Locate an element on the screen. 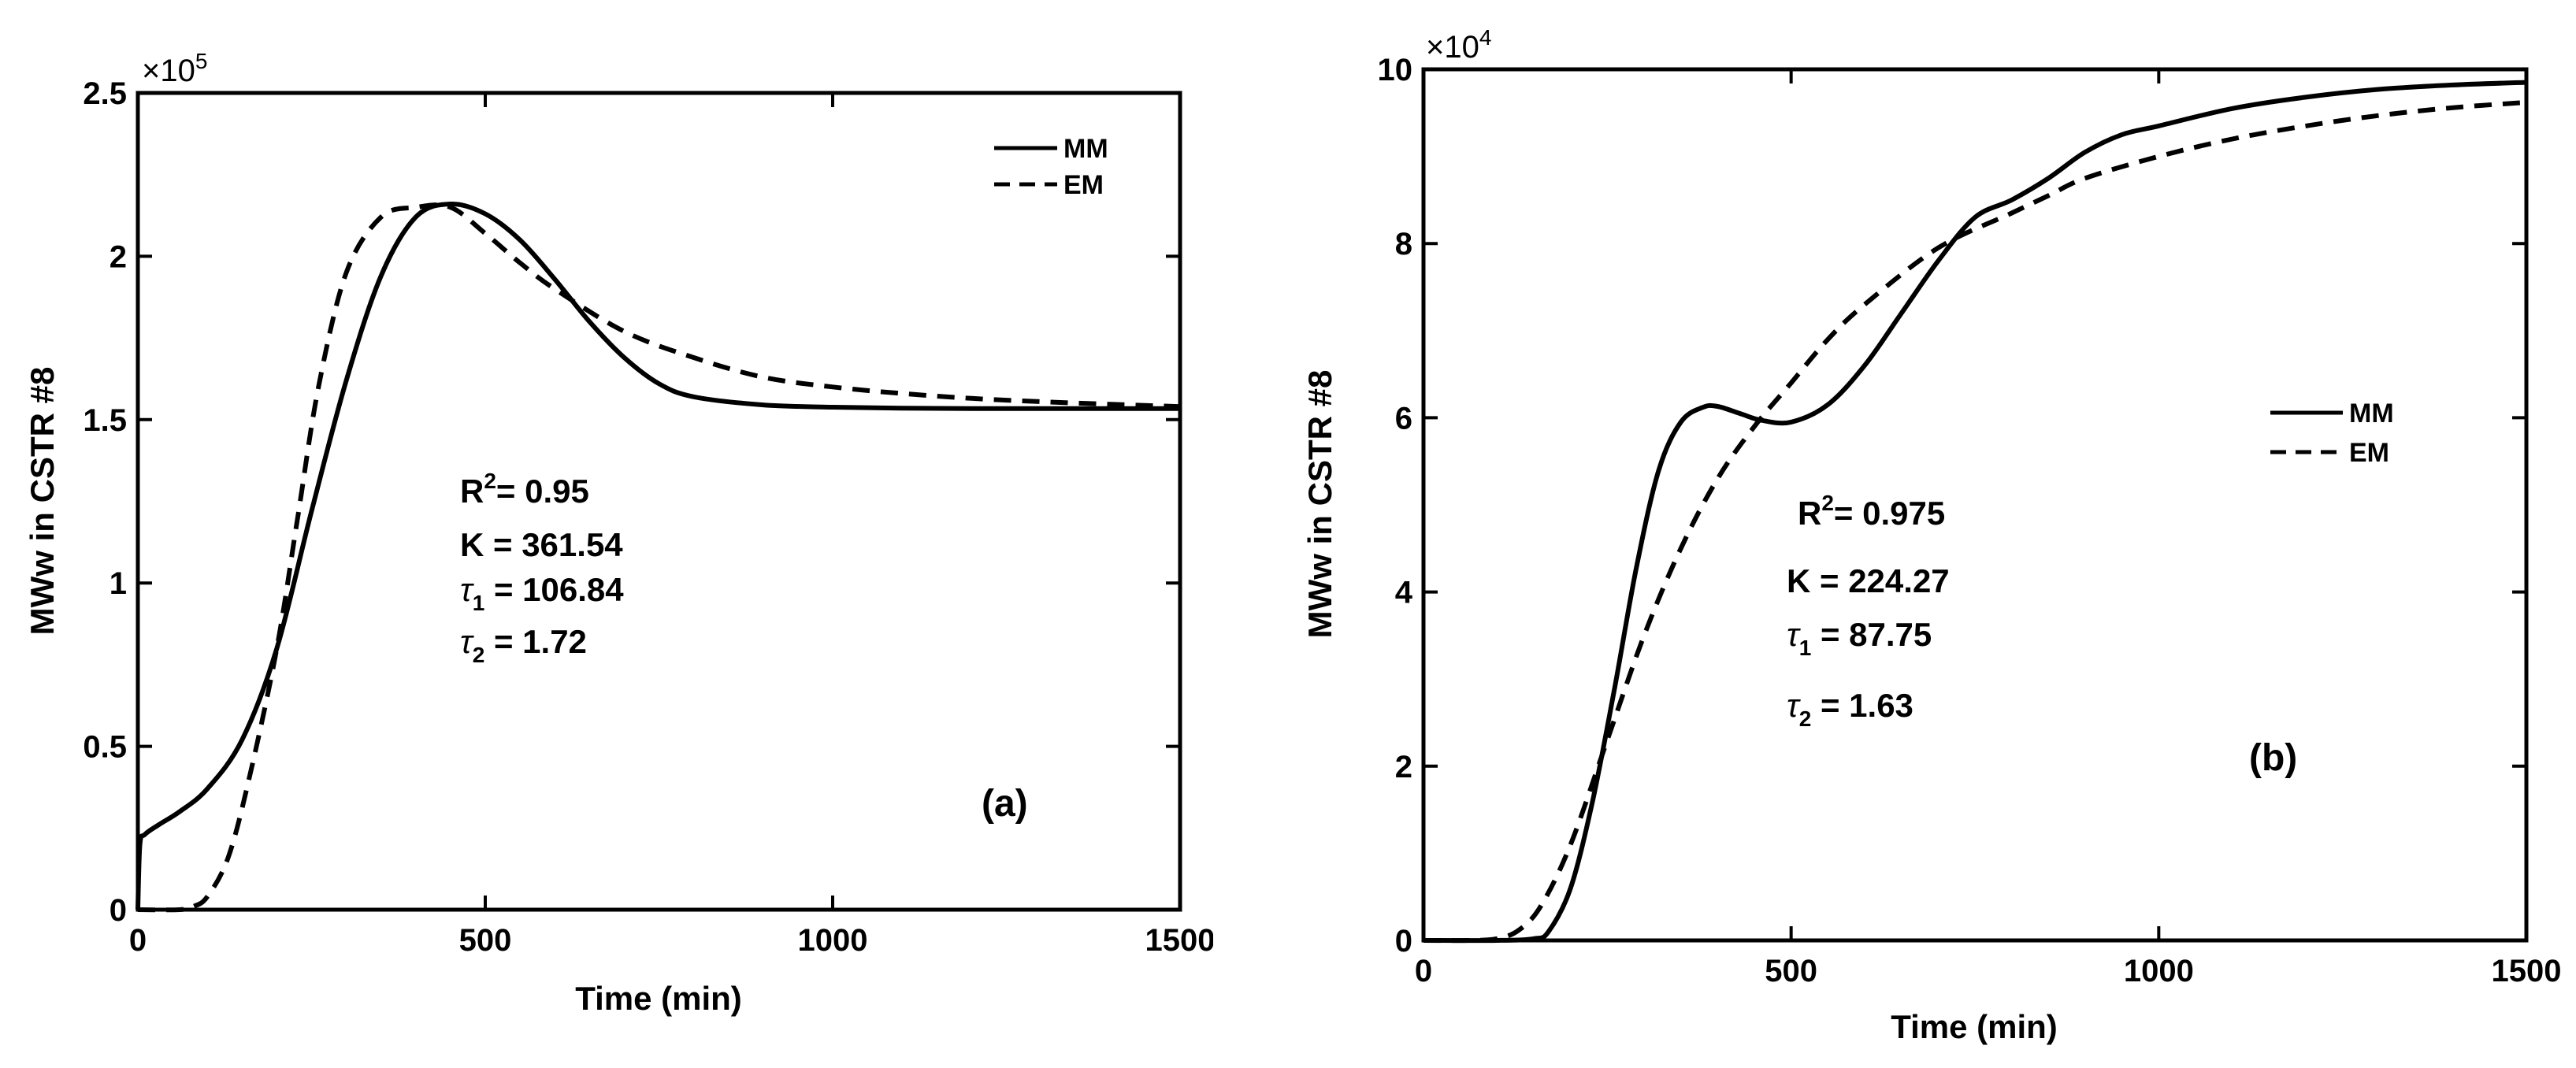  chart-a-ytick-label: 1.5 is located at coordinates (105, 421).